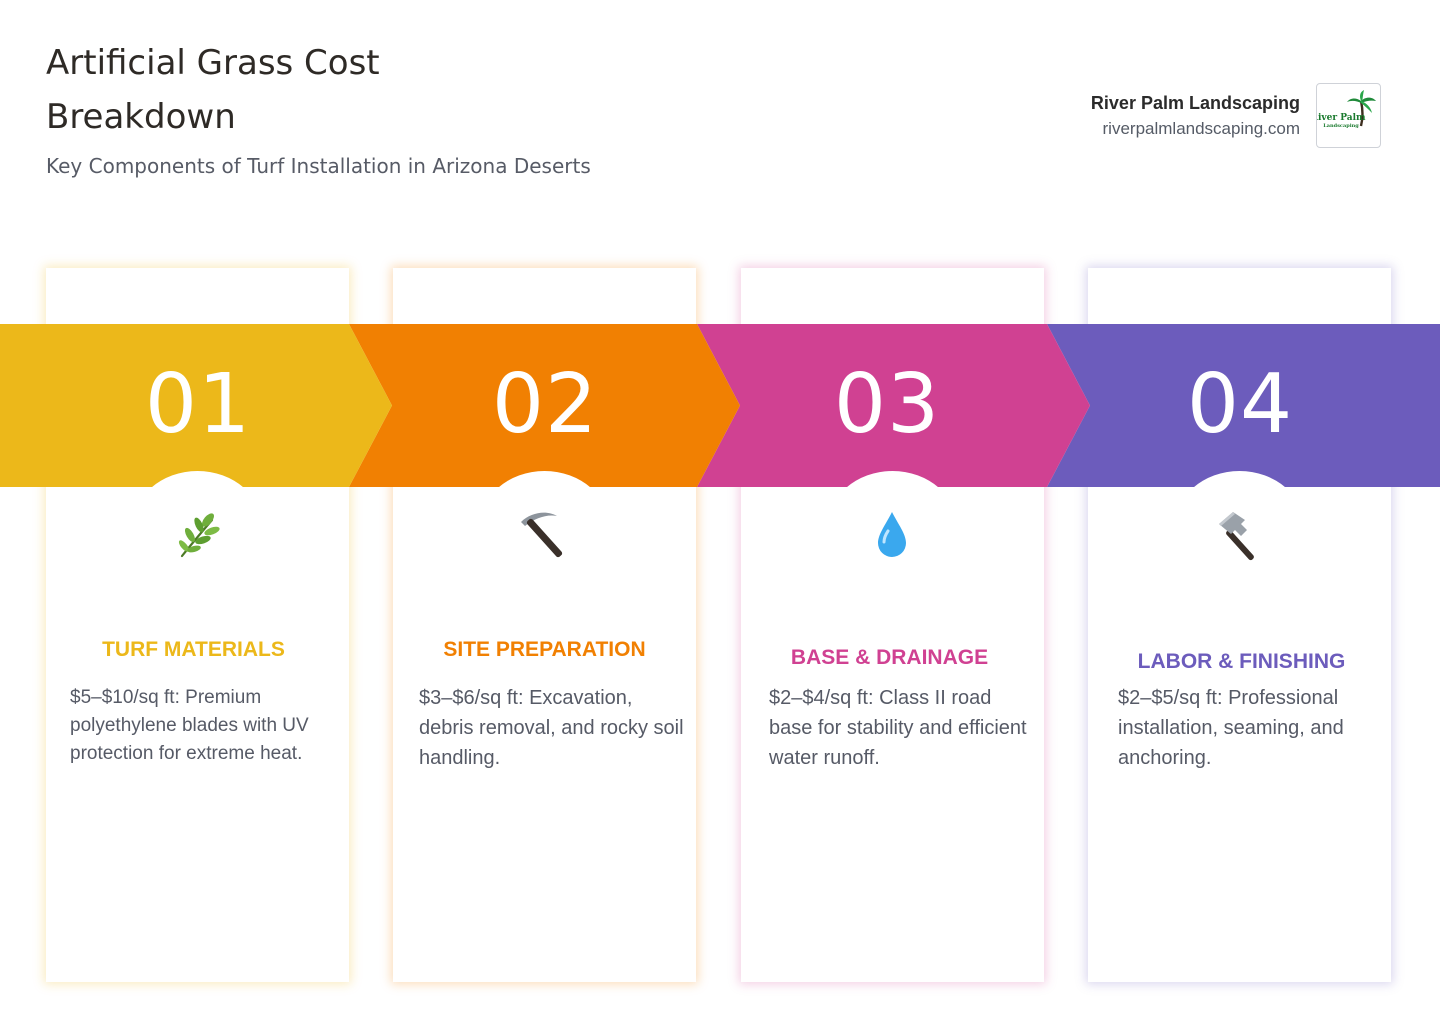 The width and height of the screenshot is (1440, 1024). I want to click on step-heading-2: SITE PREPARATION, so click(544, 649).